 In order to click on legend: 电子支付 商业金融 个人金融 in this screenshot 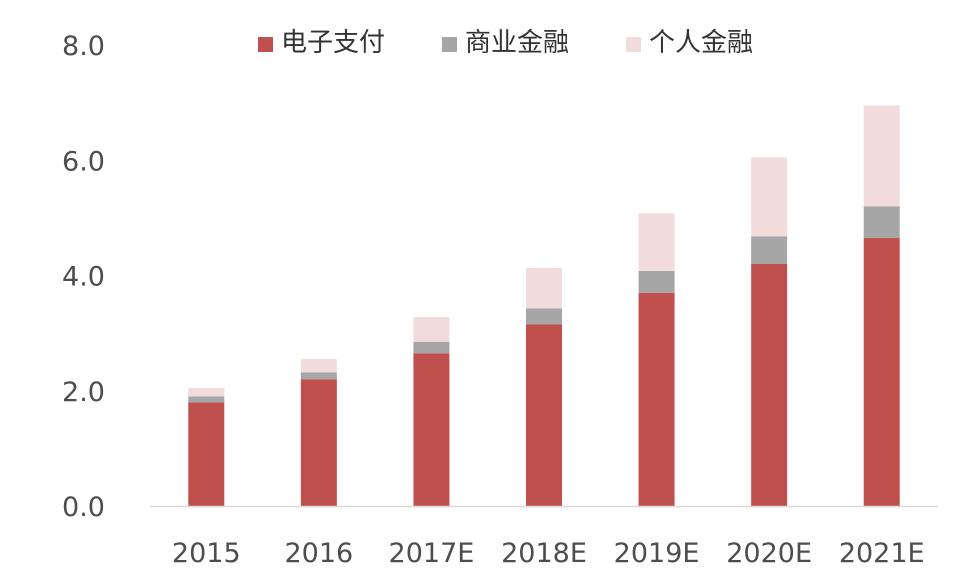, I will do `click(505, 43)`.